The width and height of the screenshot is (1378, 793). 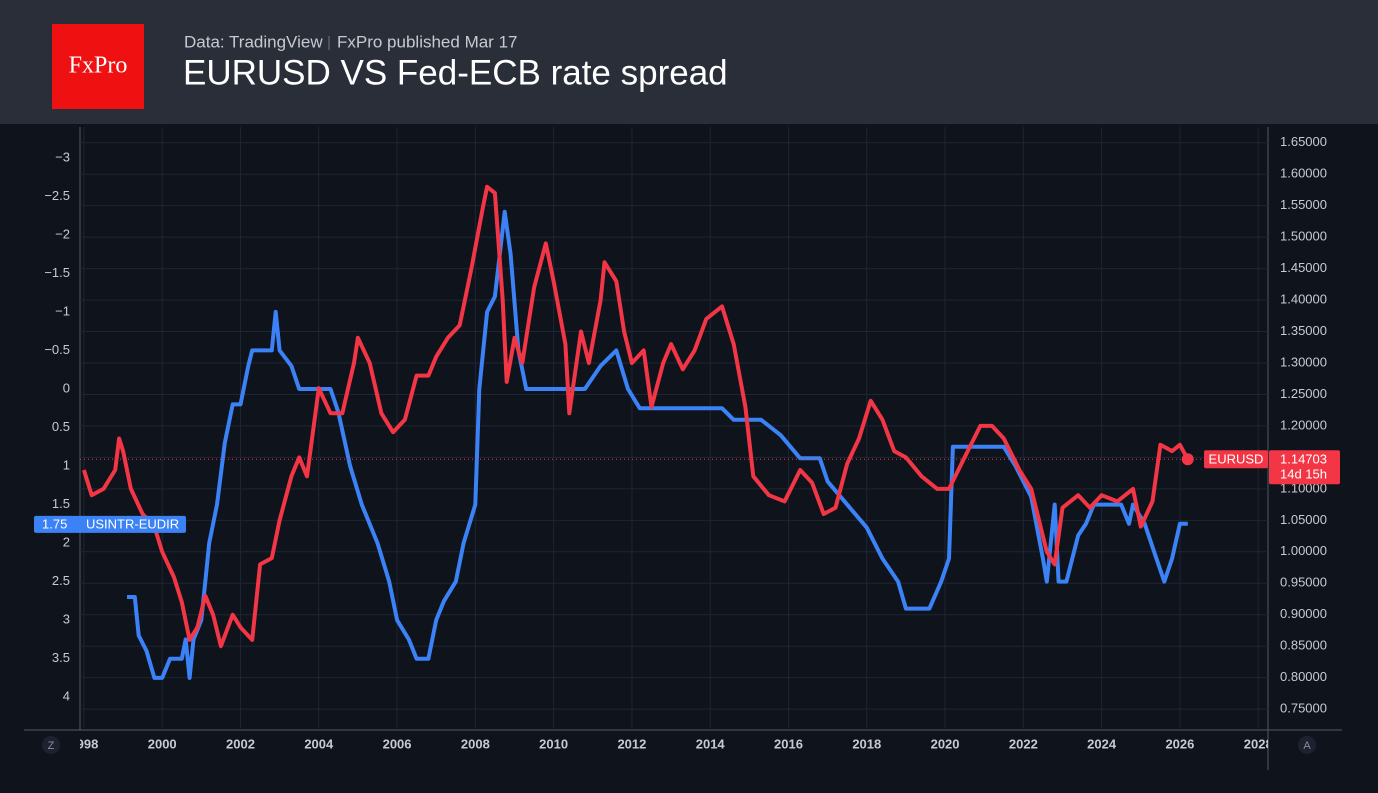 I want to click on y-tick-label: 4, so click(x=66, y=696).